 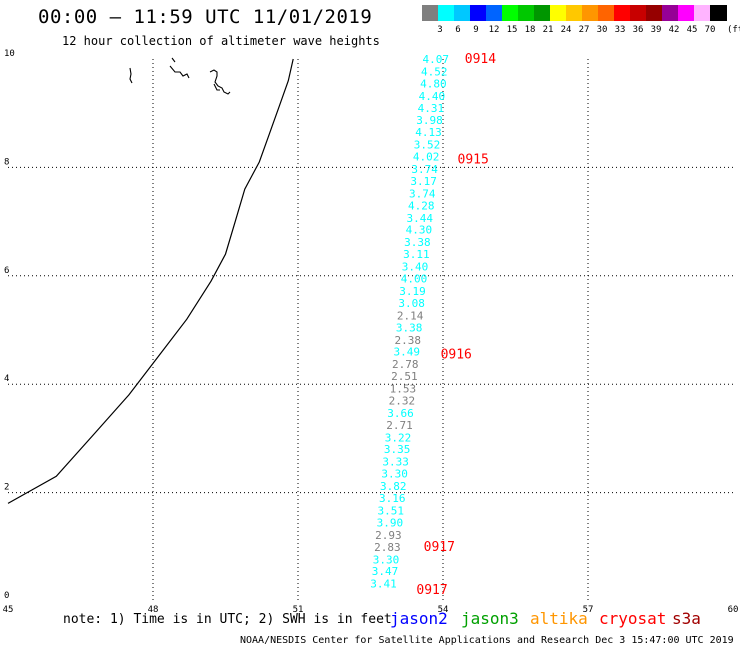 I want to click on swh-value: 3.52, so click(x=427, y=145).